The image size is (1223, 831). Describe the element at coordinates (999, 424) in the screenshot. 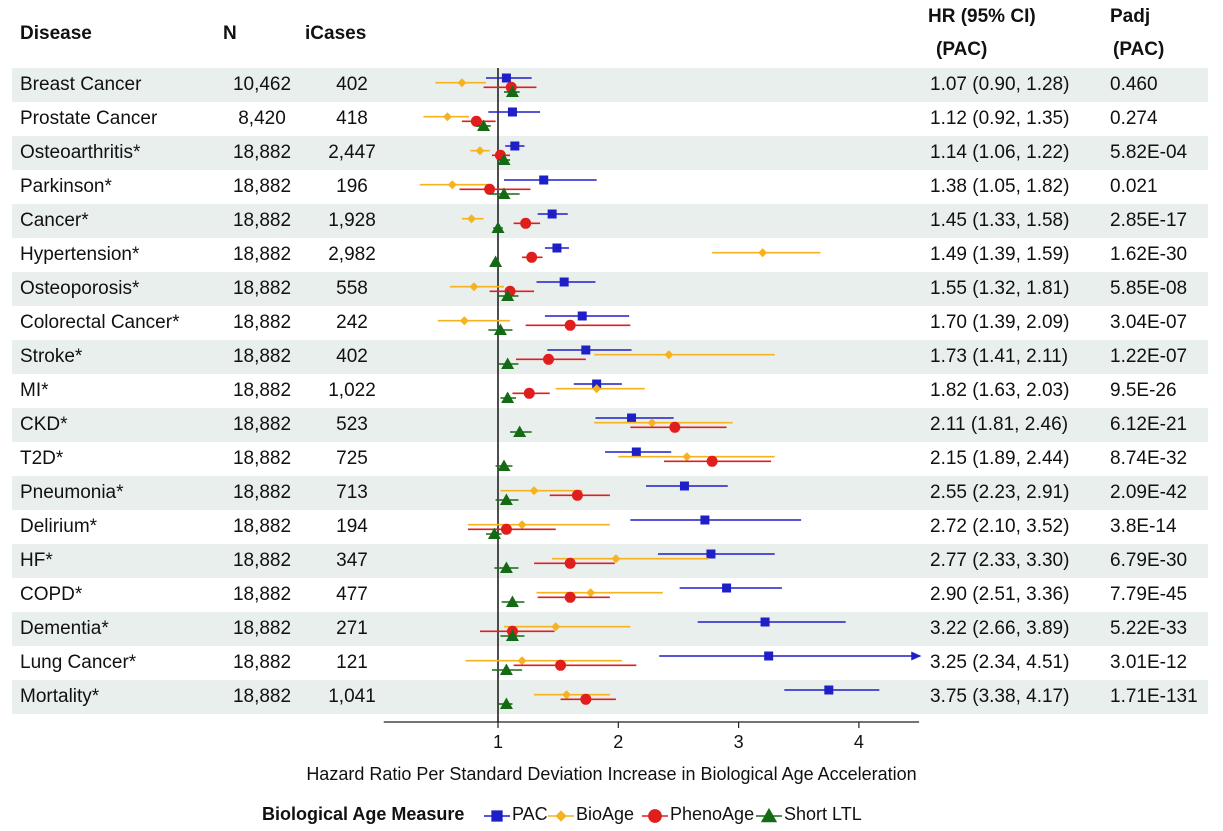

I see `hr-ci-value: 2.11 (1.81, 2.46)` at that location.